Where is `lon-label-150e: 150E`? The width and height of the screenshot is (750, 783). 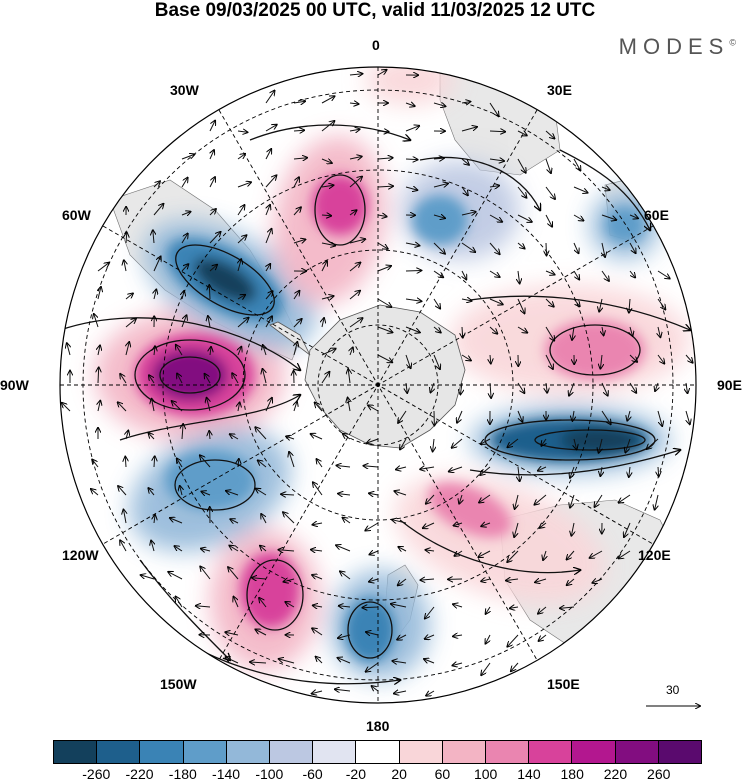
lon-label-150e: 150E is located at coordinates (563, 684).